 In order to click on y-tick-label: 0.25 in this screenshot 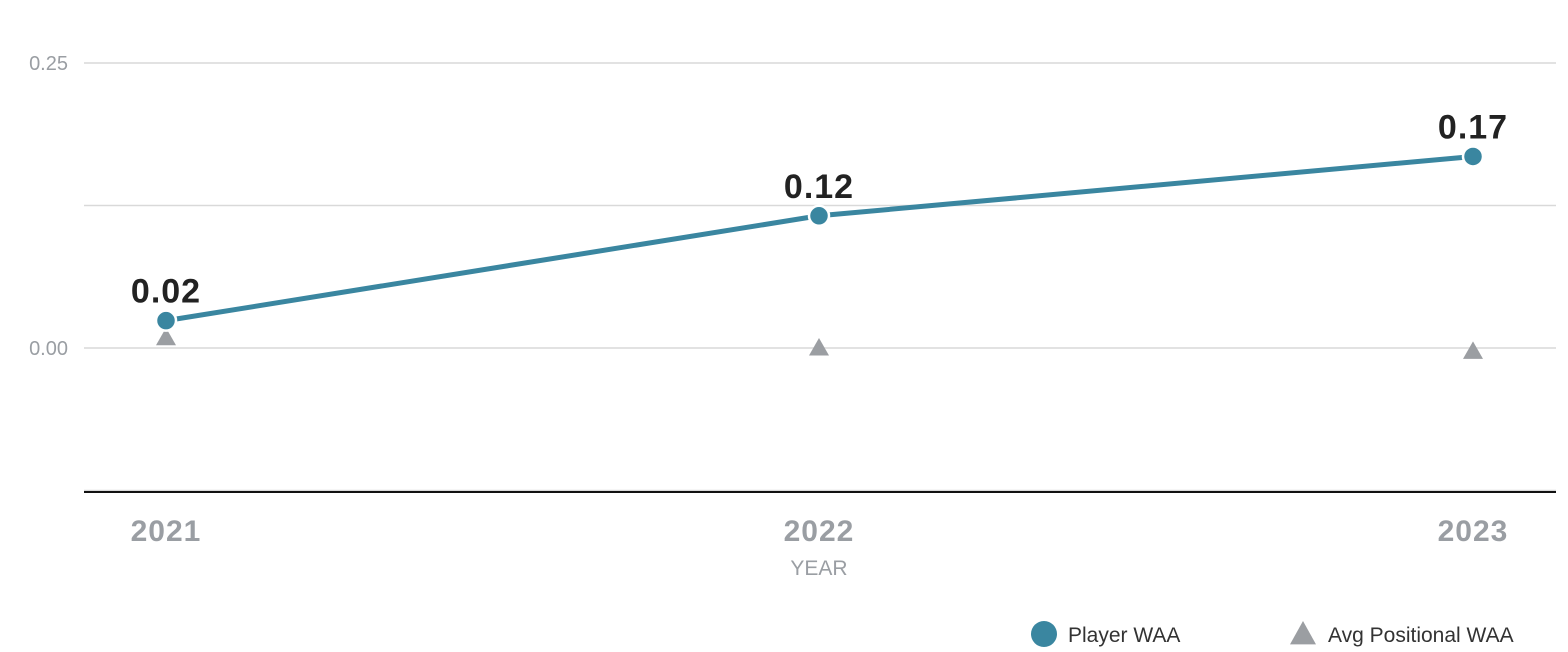, I will do `click(48, 64)`.